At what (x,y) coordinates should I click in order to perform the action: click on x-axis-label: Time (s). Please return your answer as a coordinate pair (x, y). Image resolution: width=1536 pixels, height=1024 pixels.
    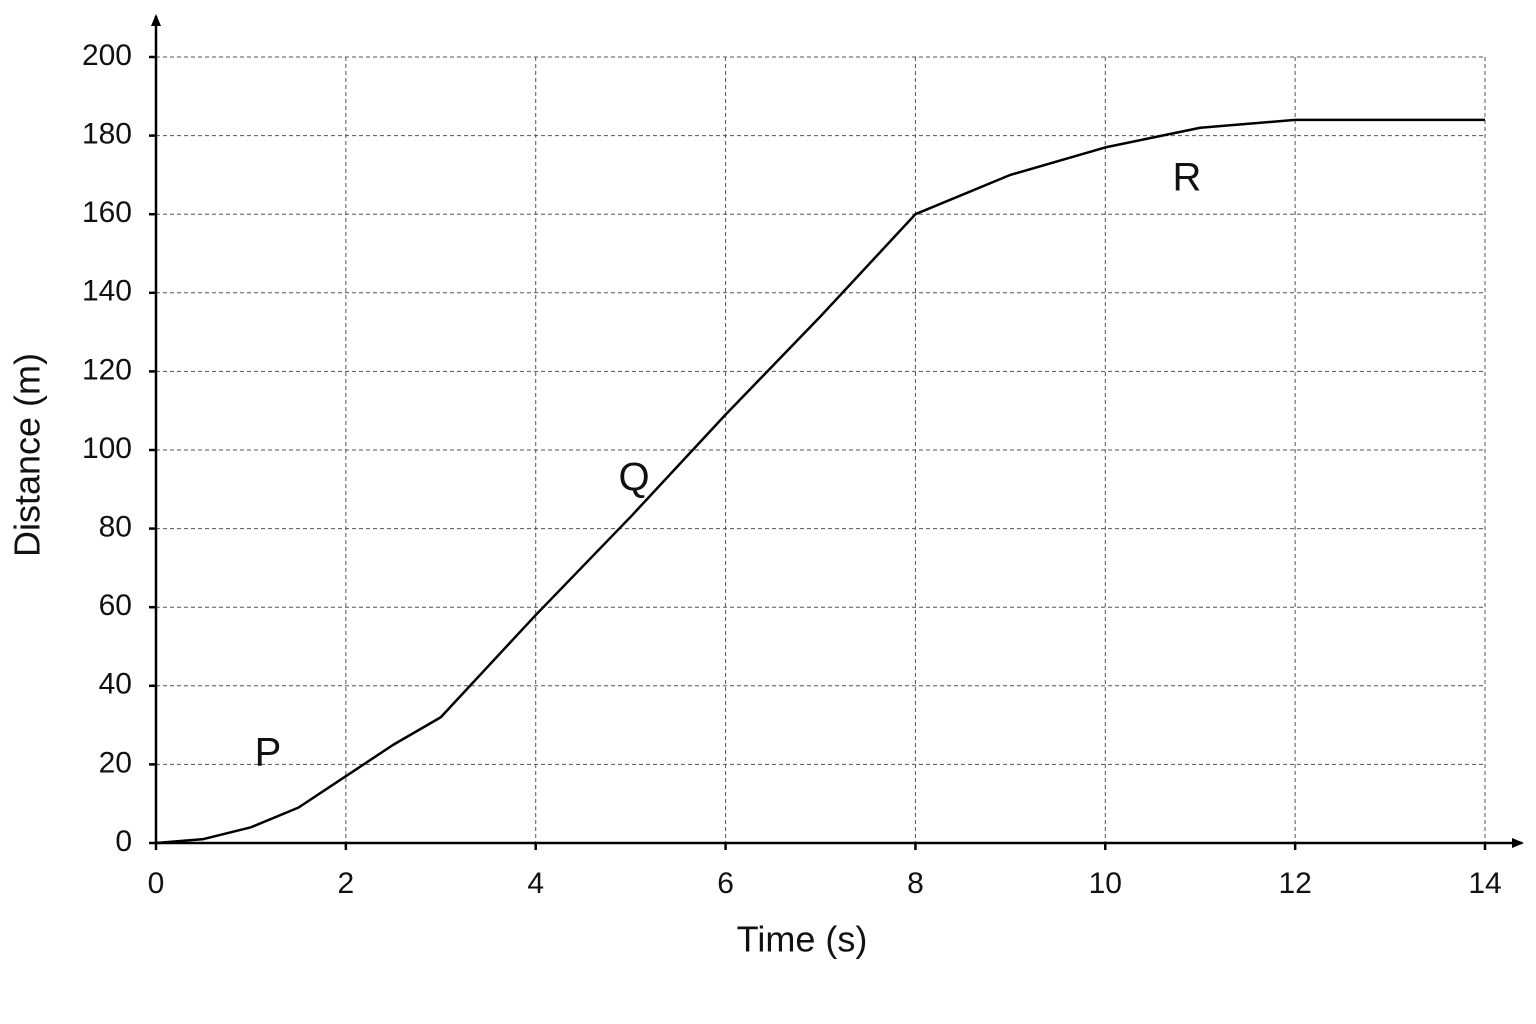
    Looking at the image, I should click on (802, 939).